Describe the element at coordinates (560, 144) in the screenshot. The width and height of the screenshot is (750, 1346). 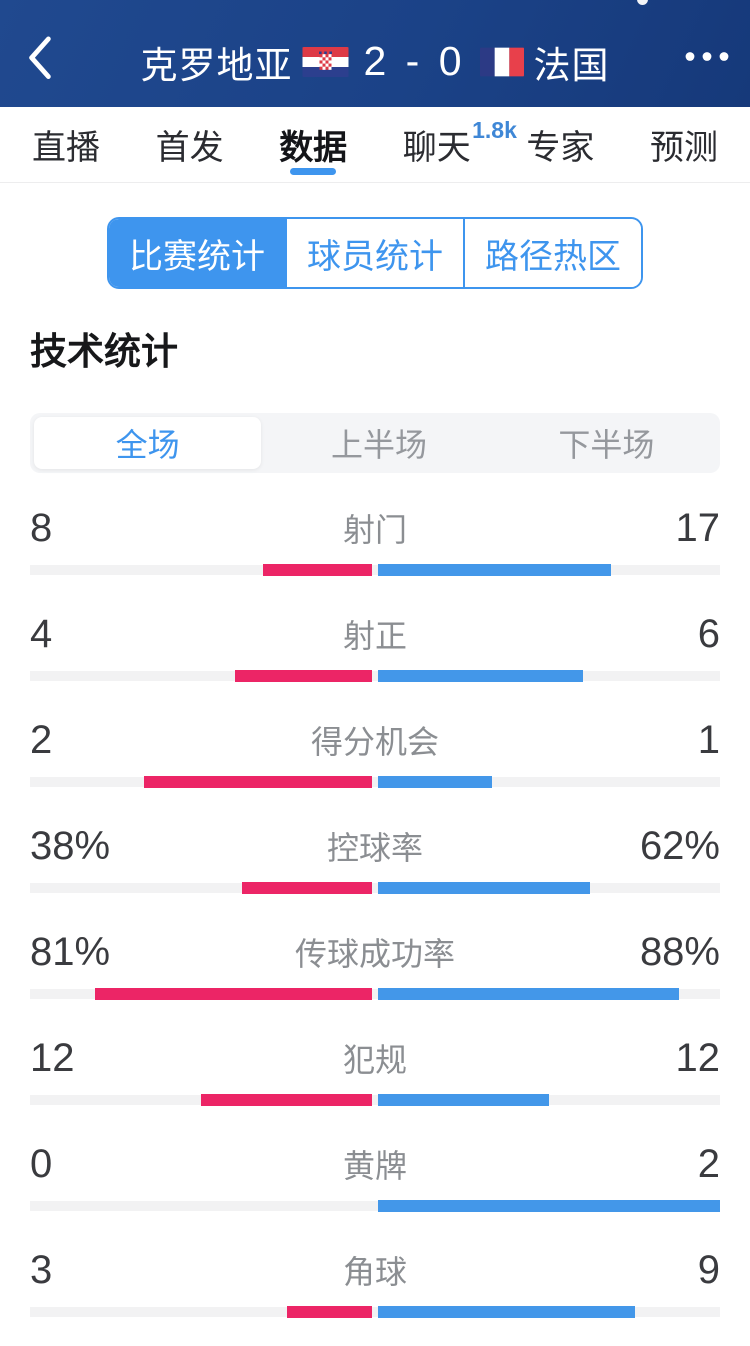
I see `tab-expert: 专家` at that location.